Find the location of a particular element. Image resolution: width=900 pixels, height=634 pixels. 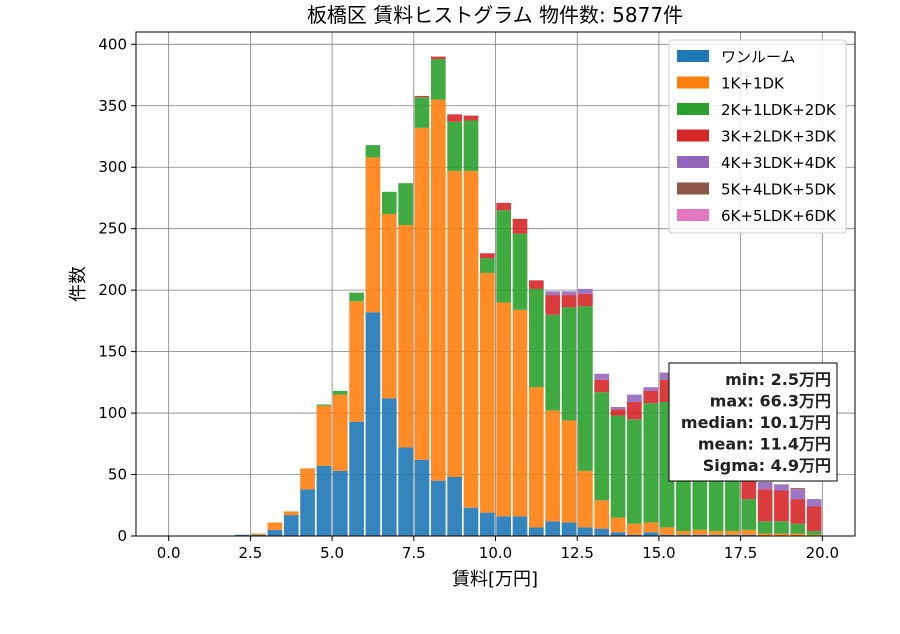

chart-title: 板橋区 賃料ヒストグラム 物件数: 5877件 is located at coordinates (495, 15).